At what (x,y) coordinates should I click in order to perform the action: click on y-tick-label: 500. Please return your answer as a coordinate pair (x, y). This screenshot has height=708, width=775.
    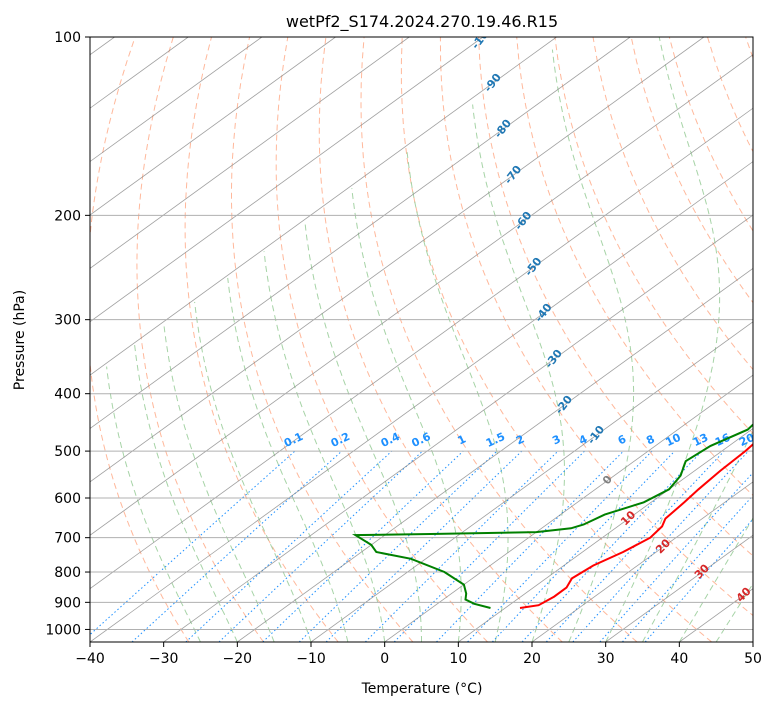
    Looking at the image, I should click on (67, 452).